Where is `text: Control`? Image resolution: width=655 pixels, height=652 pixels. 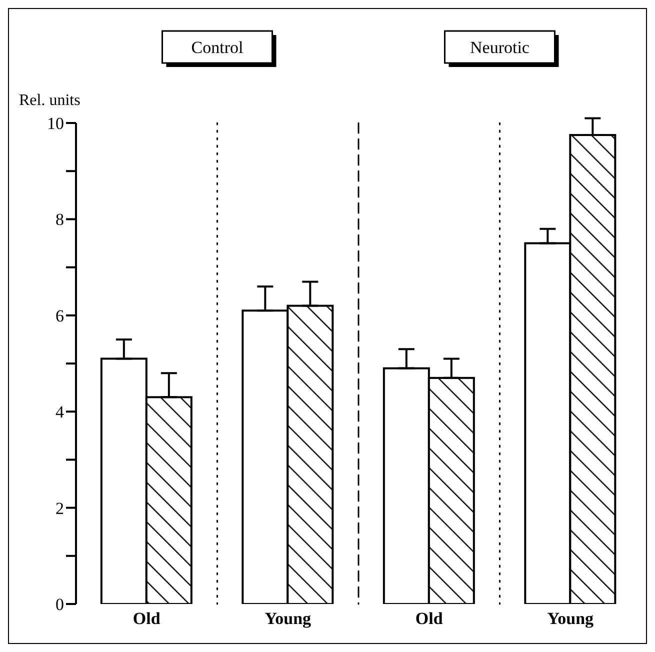 text: Control is located at coordinates (217, 47).